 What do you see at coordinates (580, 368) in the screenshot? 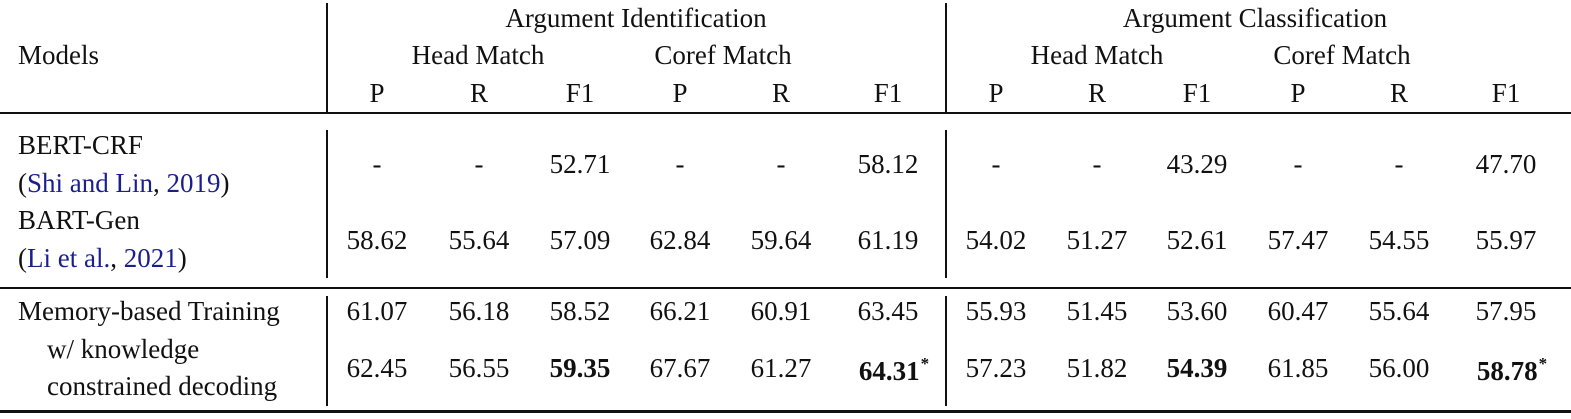
I see `table-cell: 59.35` at bounding box center [580, 368].